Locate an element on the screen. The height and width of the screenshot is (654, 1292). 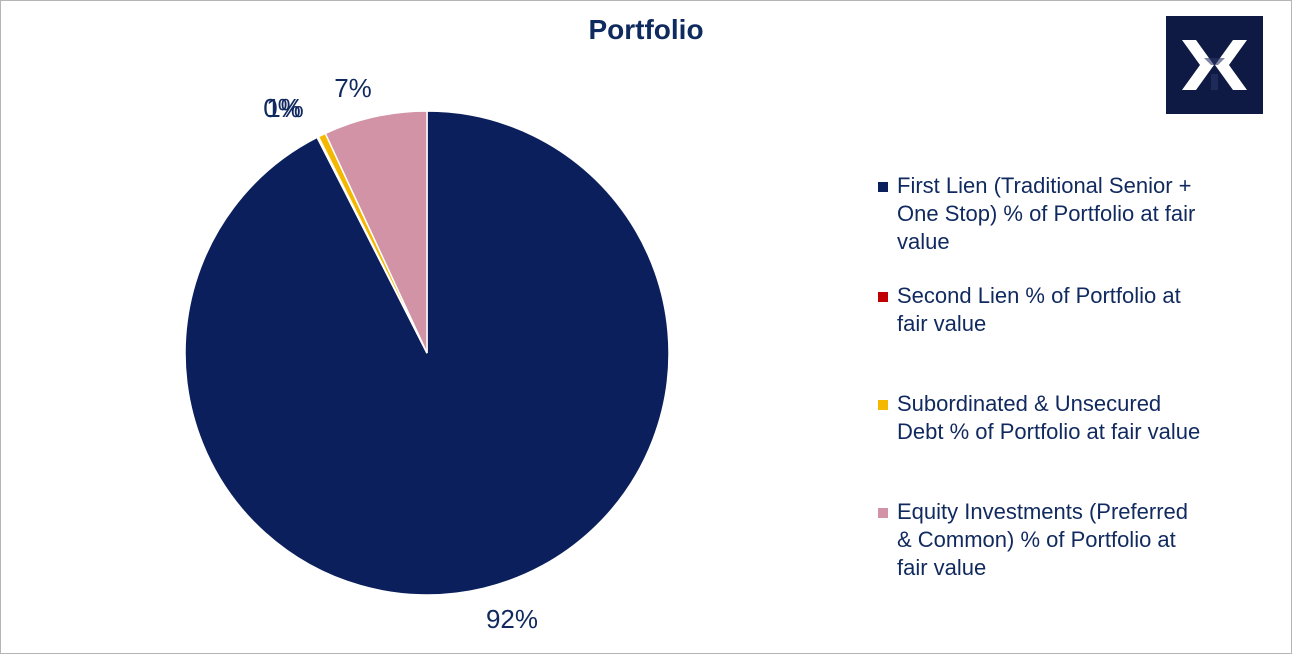
slice-data-label-1: 92% is located at coordinates (512, 619).